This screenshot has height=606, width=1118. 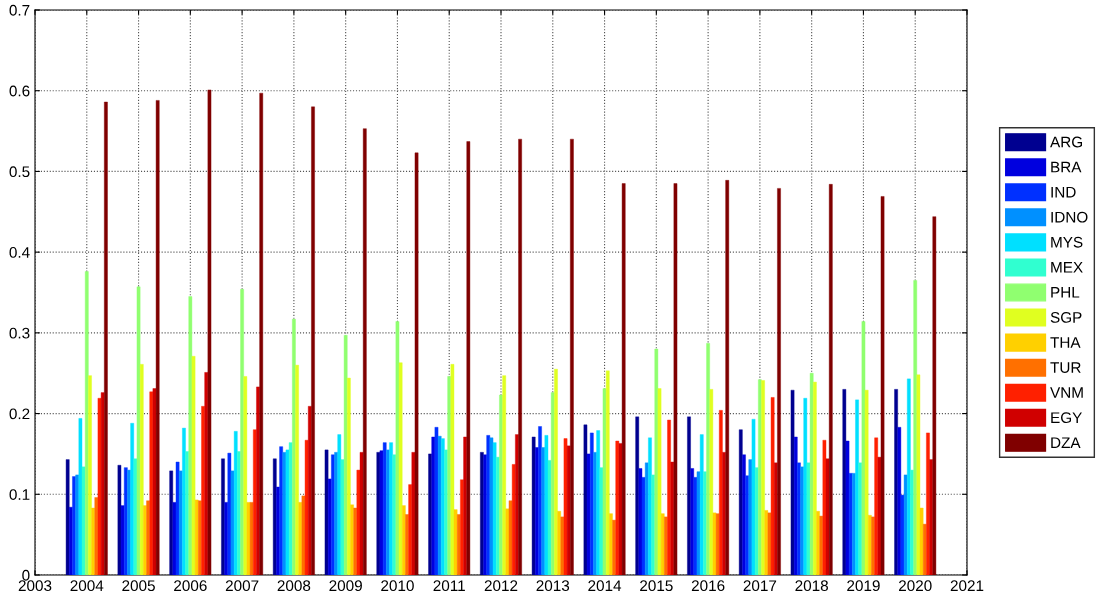 I want to click on legend-label: MYS, so click(x=1067, y=242).